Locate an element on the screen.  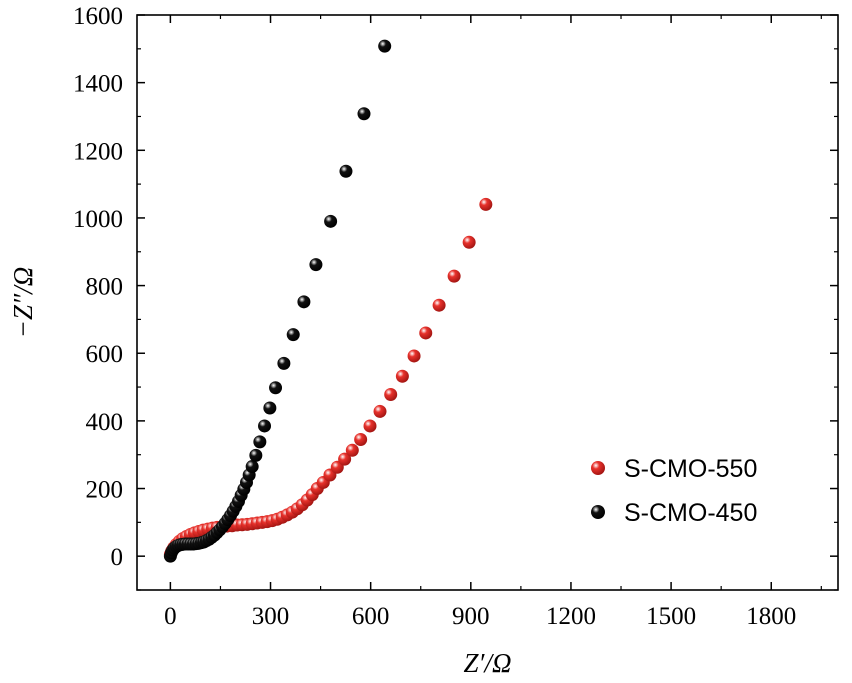
x-tick-label: 600 is located at coordinates (371, 616).